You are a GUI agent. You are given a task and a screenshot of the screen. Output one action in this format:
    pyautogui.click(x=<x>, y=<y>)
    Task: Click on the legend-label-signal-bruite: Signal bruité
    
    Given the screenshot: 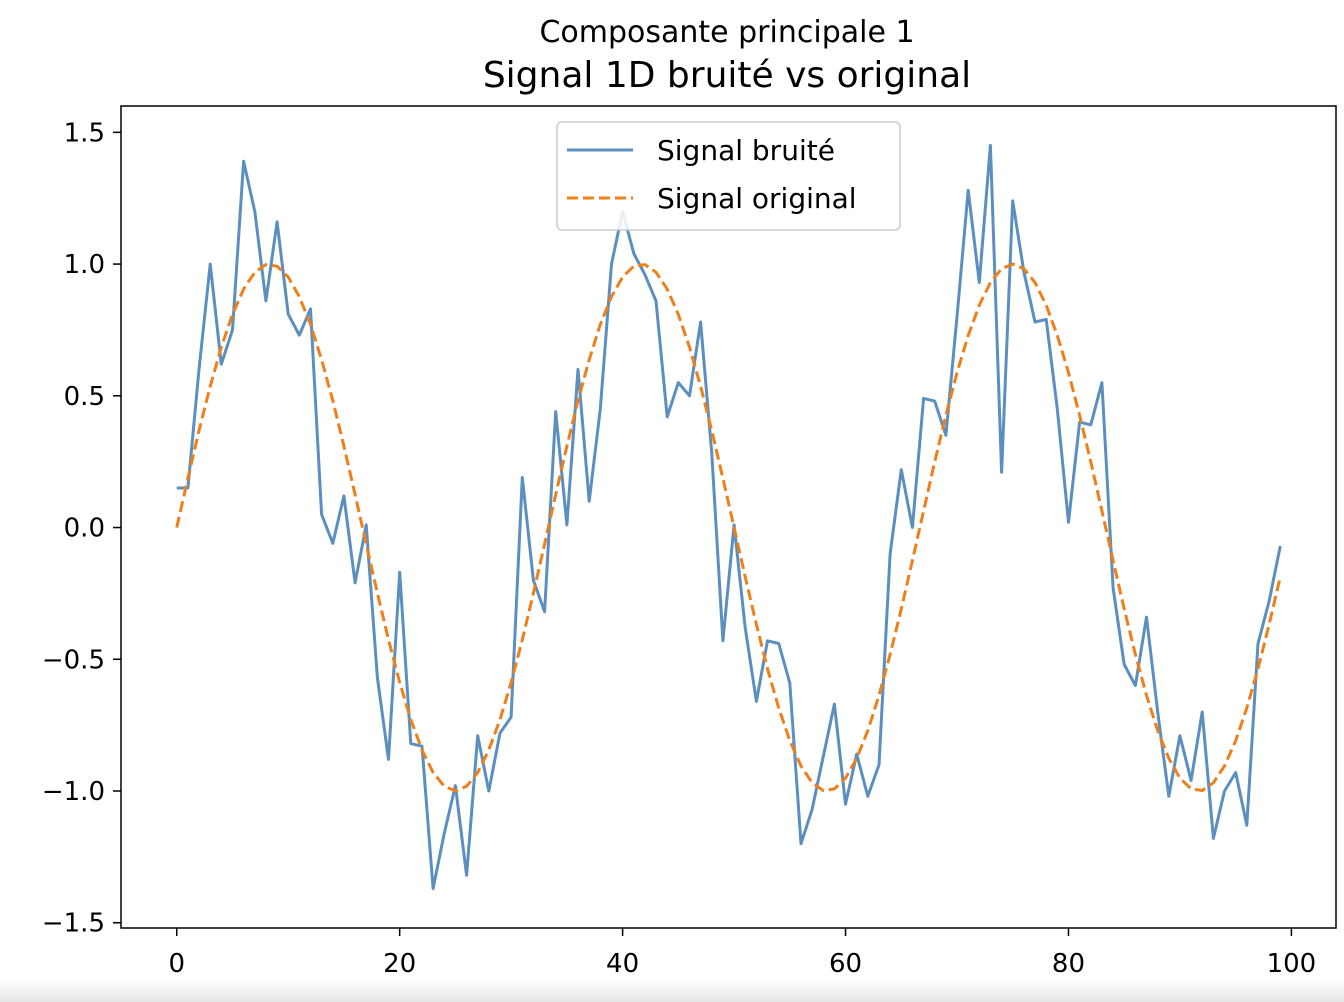 What is the action you would take?
    pyautogui.click(x=746, y=150)
    